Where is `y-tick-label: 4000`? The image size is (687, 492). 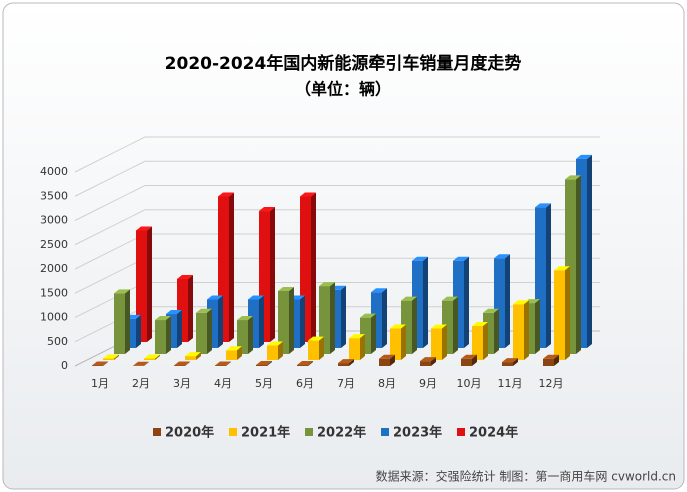 y-tick-label: 4000 is located at coordinates (54, 171).